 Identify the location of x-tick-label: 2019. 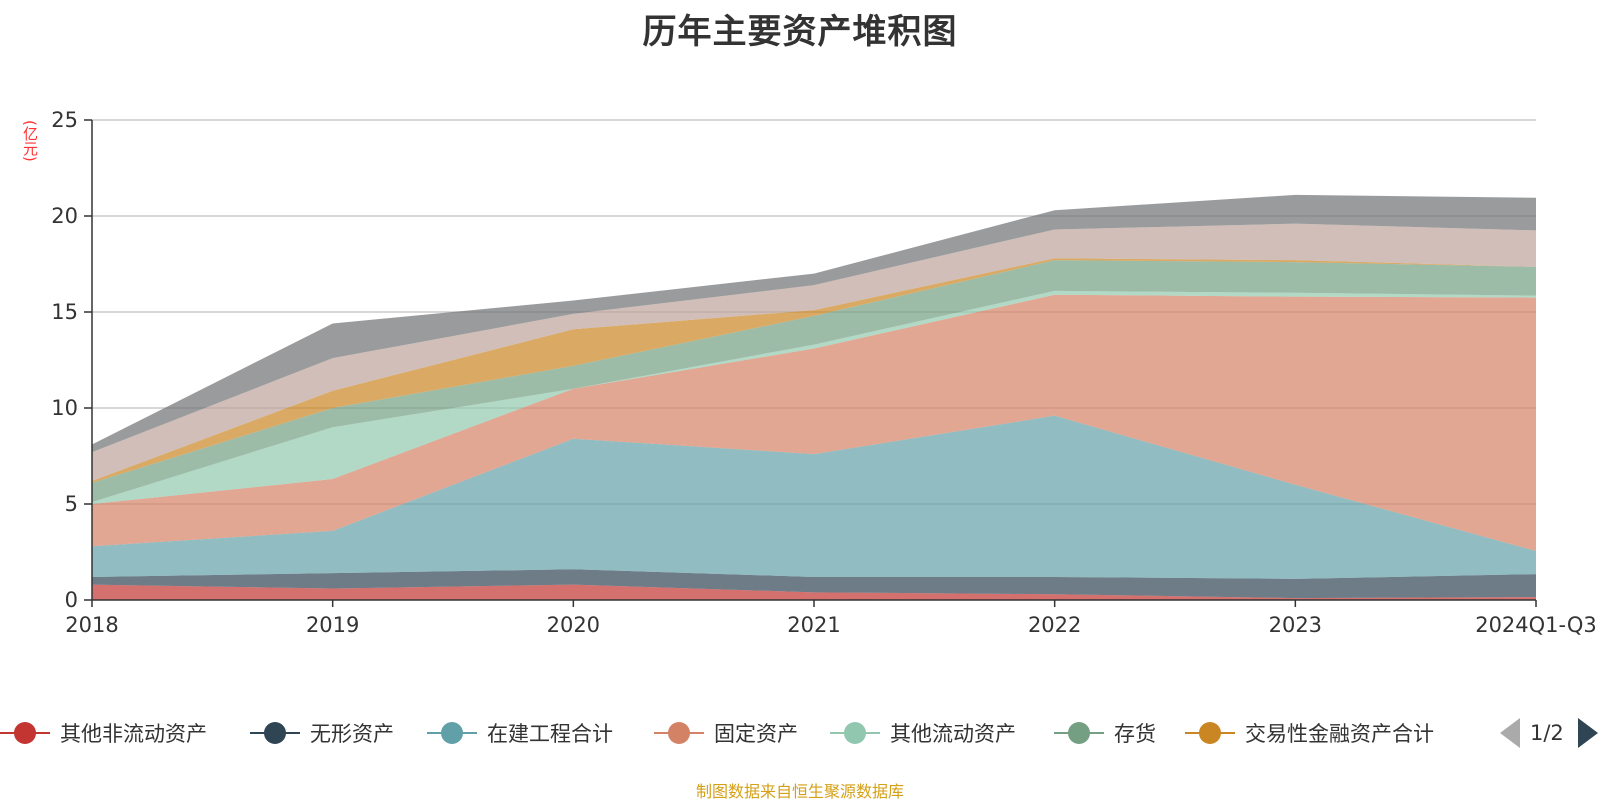
(332, 625).